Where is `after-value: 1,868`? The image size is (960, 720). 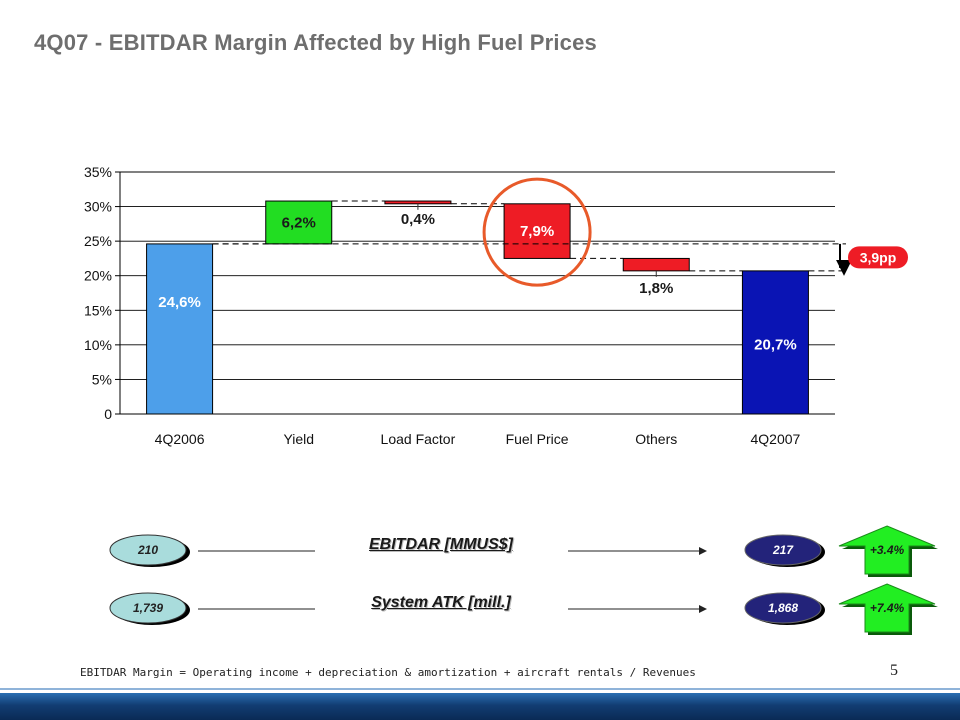 after-value: 1,868 is located at coordinates (783, 608).